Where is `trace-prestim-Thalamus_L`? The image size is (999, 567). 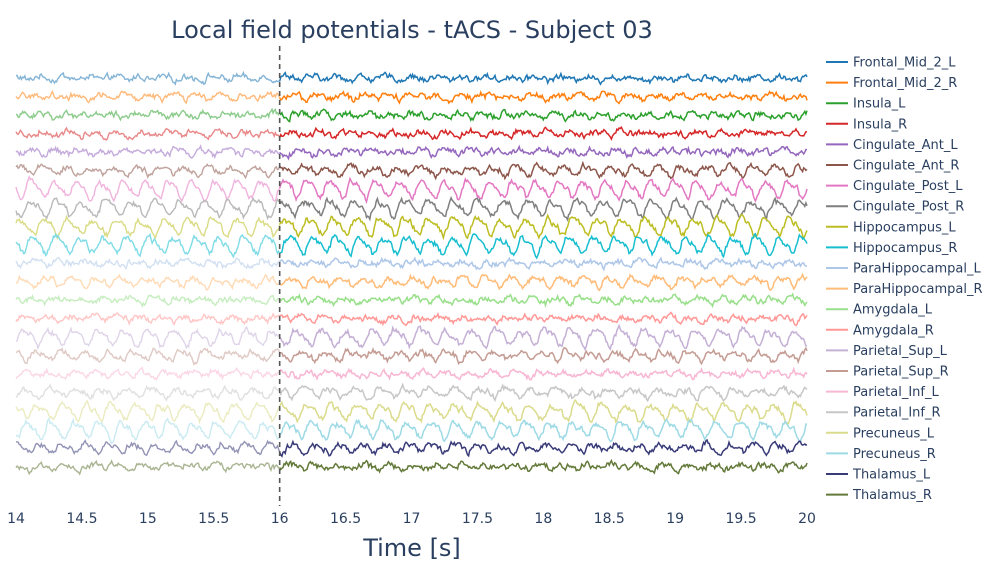
trace-prestim-Thalamus_L is located at coordinates (148, 447).